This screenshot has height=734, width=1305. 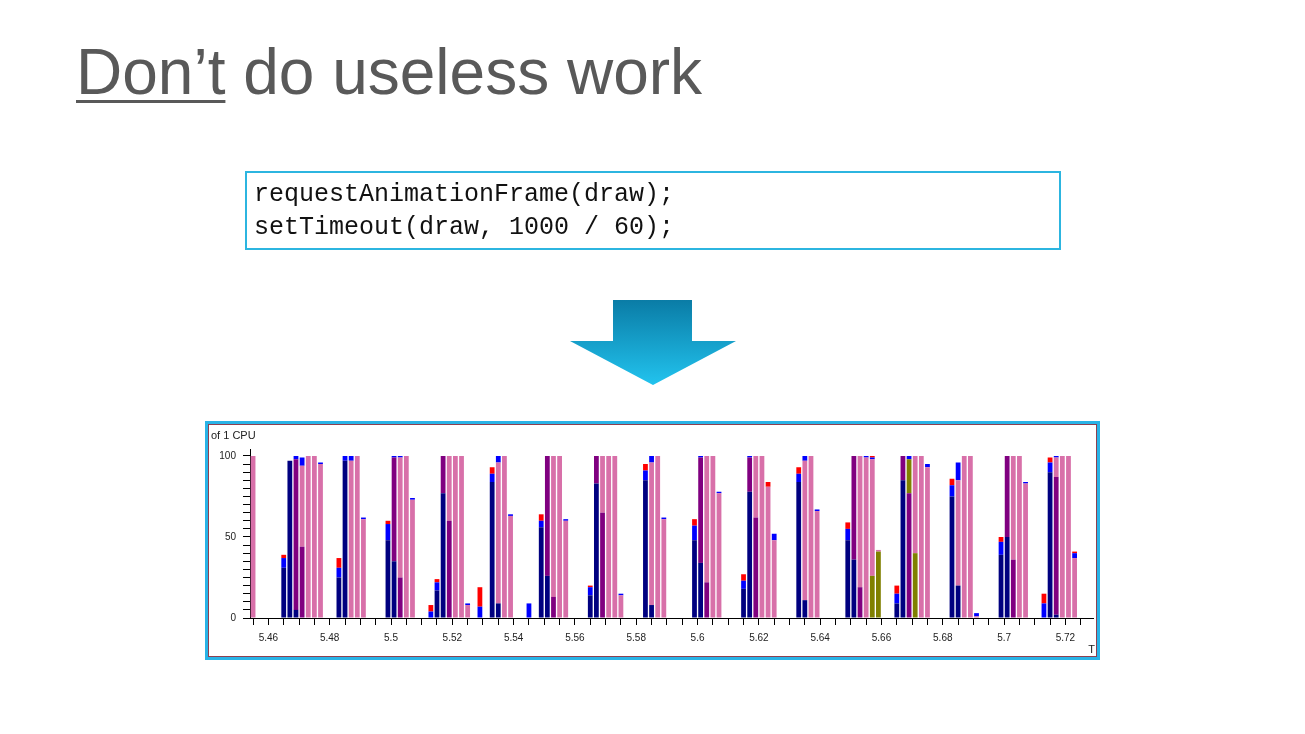 What do you see at coordinates (820, 637) in the screenshot?
I see `x-tick-label: 5.64` at bounding box center [820, 637].